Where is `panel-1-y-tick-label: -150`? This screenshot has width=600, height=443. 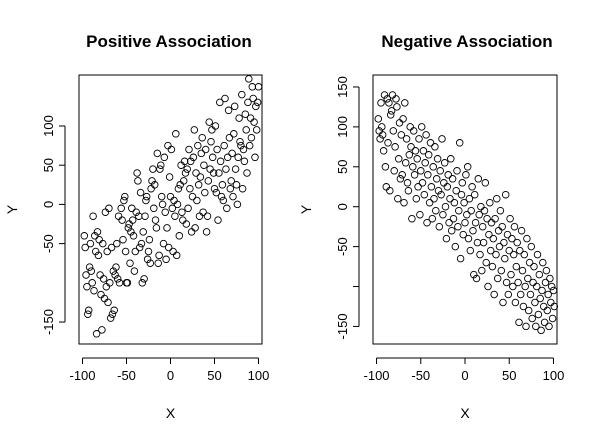
panel-1-y-tick-label: -150 is located at coordinates (48, 322).